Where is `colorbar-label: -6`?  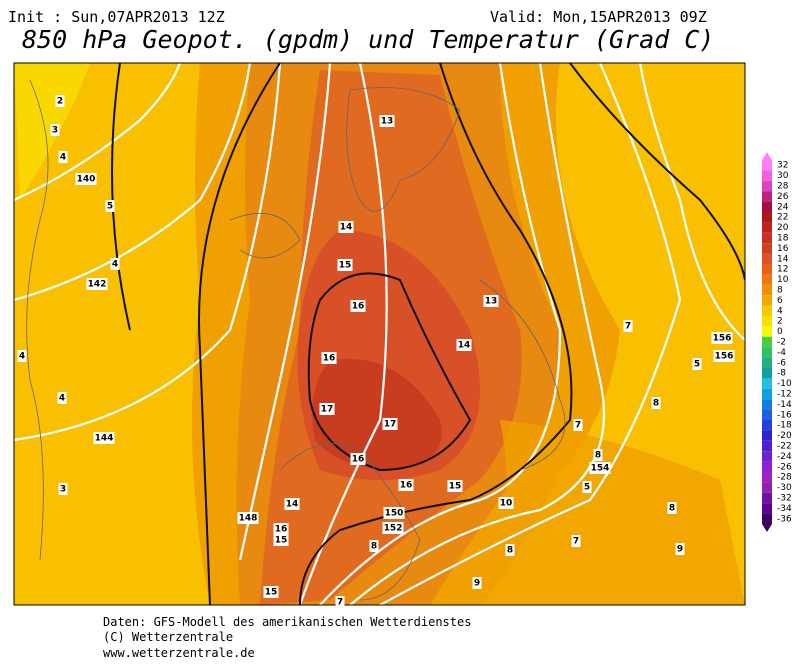 colorbar-label: -6 is located at coordinates (781, 363).